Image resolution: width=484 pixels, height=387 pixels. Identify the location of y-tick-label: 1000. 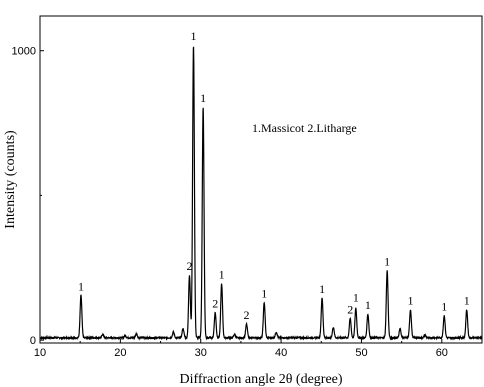
(24, 52).